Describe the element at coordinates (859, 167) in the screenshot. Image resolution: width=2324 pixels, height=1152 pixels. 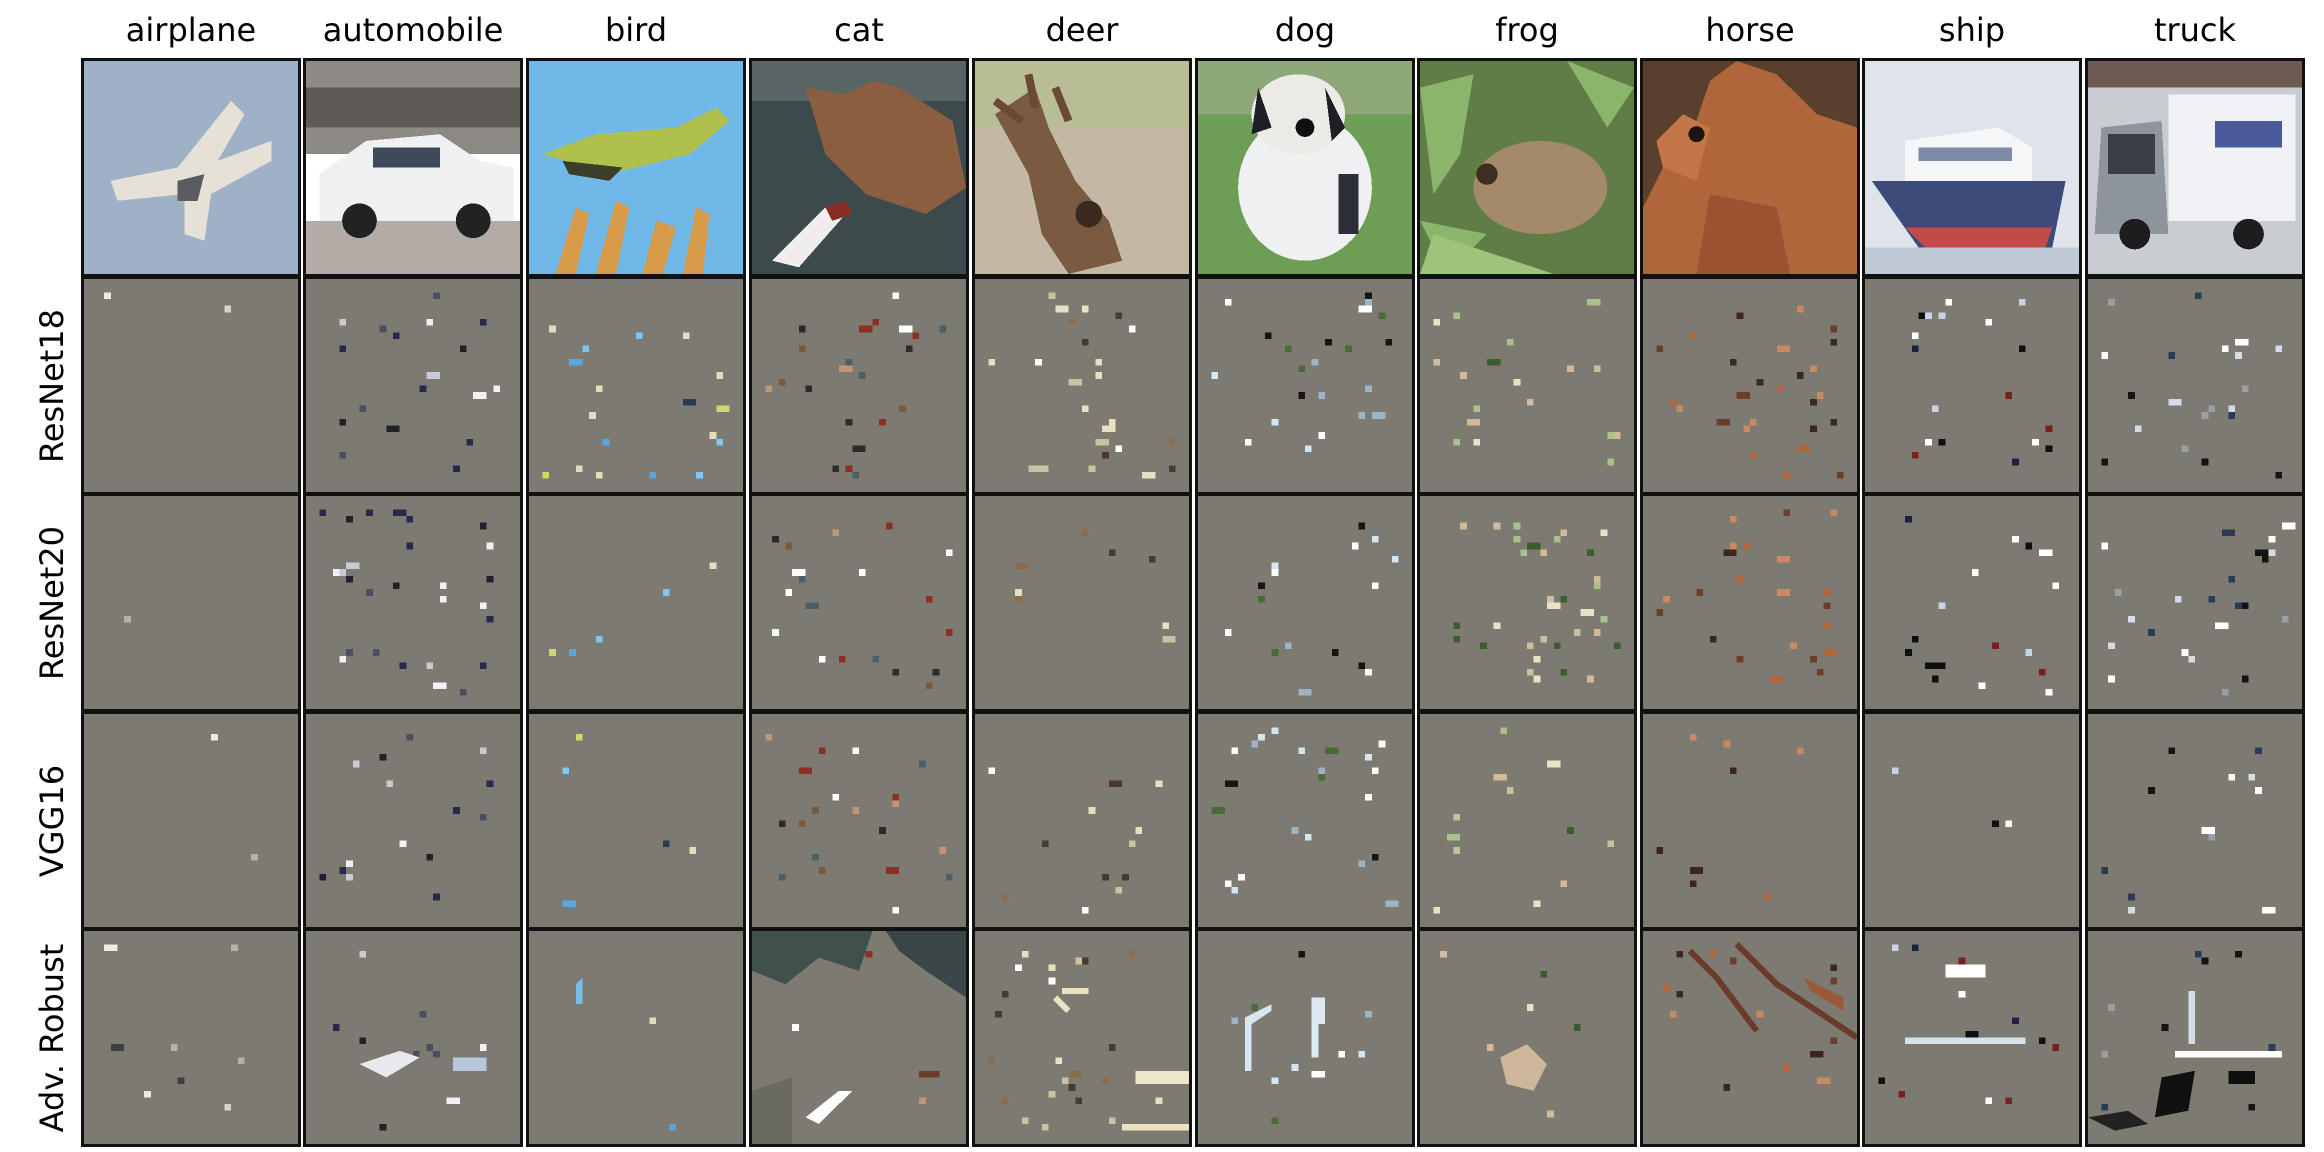
I see `cat-image` at that location.